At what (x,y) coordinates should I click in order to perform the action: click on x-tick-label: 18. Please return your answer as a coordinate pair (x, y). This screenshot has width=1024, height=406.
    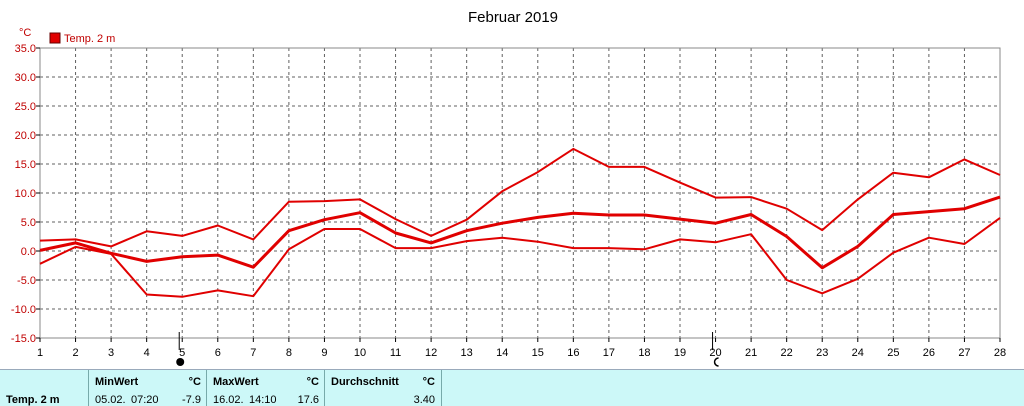
    Looking at the image, I should click on (644, 353).